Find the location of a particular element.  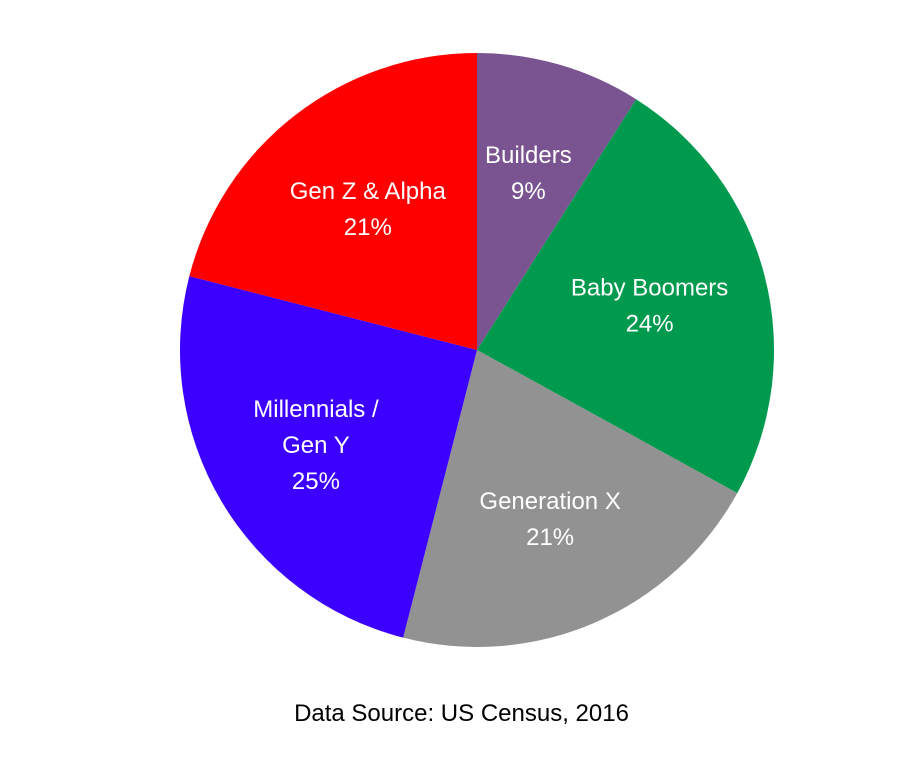

slice-category-label: Gen Z & Alpha is located at coordinates (368, 191).